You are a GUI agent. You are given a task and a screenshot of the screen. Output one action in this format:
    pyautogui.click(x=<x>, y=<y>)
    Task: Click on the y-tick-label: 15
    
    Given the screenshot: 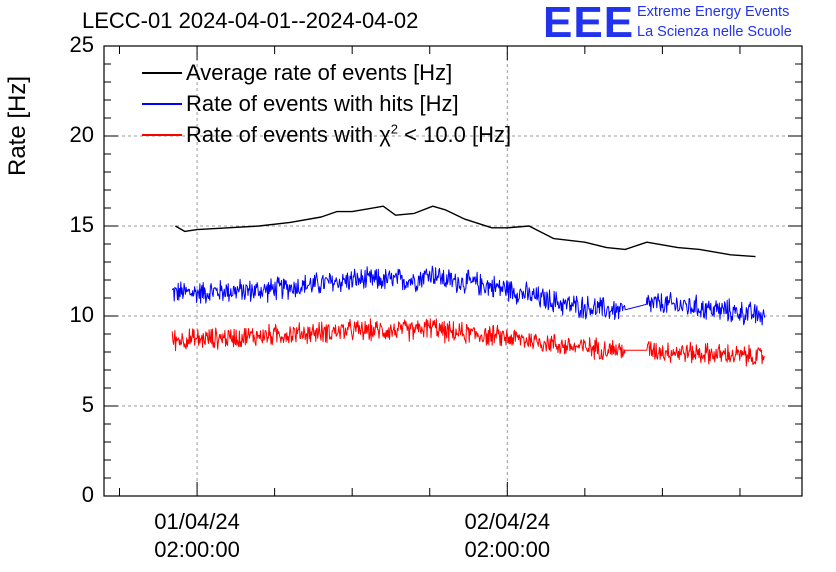 What is the action you would take?
    pyautogui.click(x=81, y=224)
    